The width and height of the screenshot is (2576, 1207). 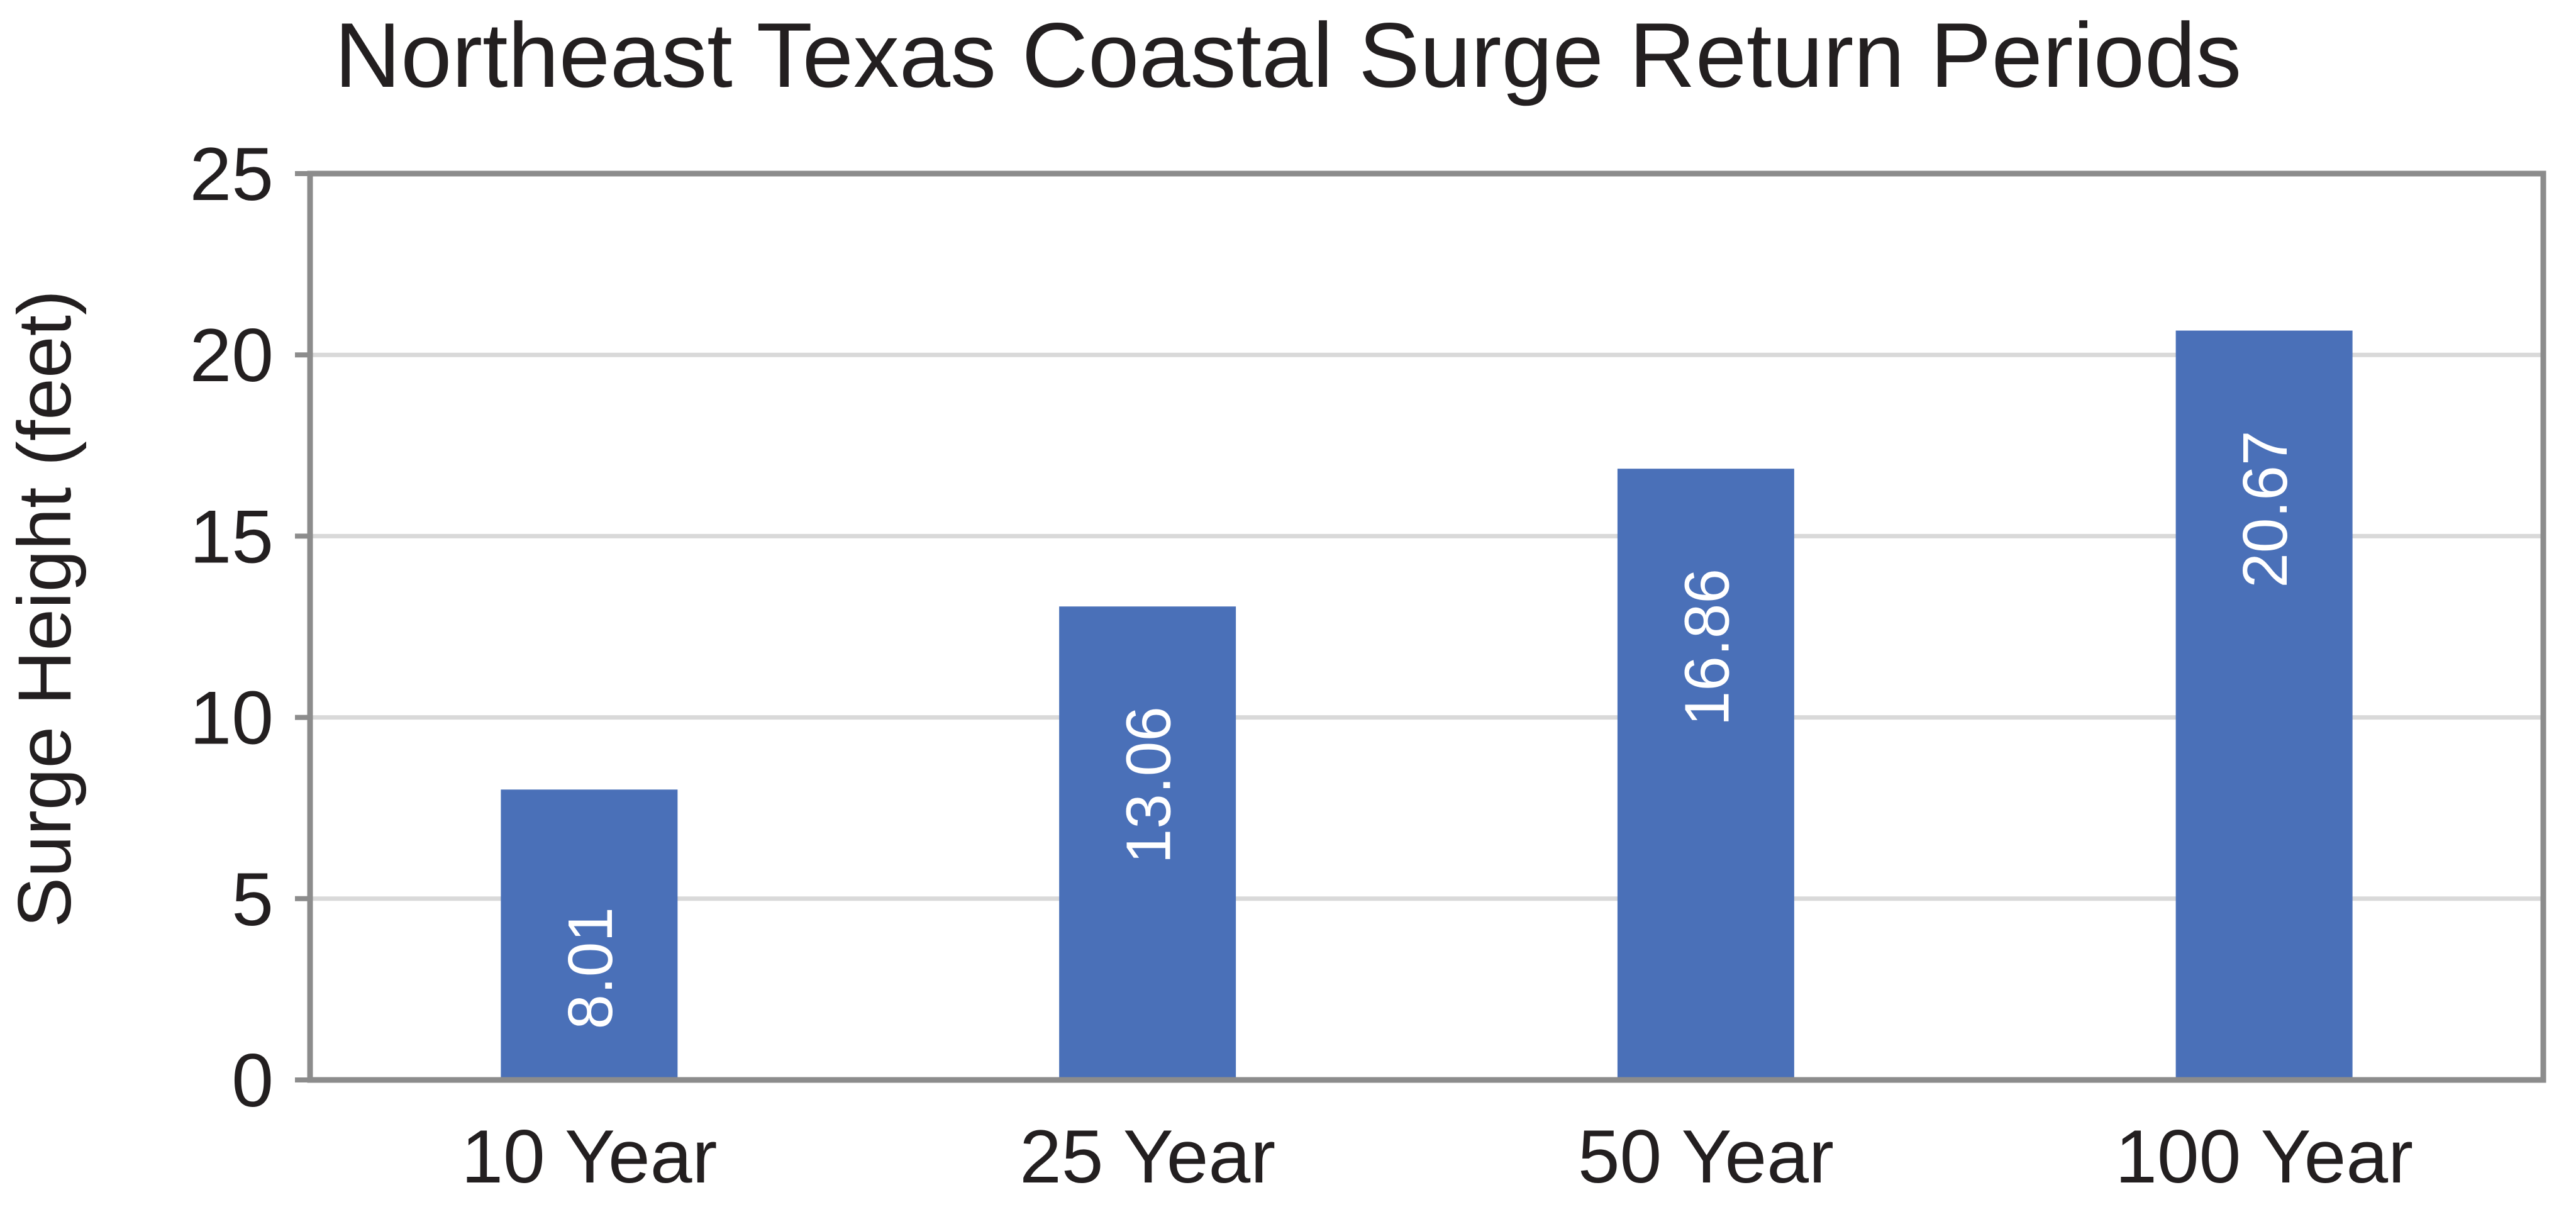 I want to click on x-tick-label: 50 Year, so click(x=1706, y=1157).